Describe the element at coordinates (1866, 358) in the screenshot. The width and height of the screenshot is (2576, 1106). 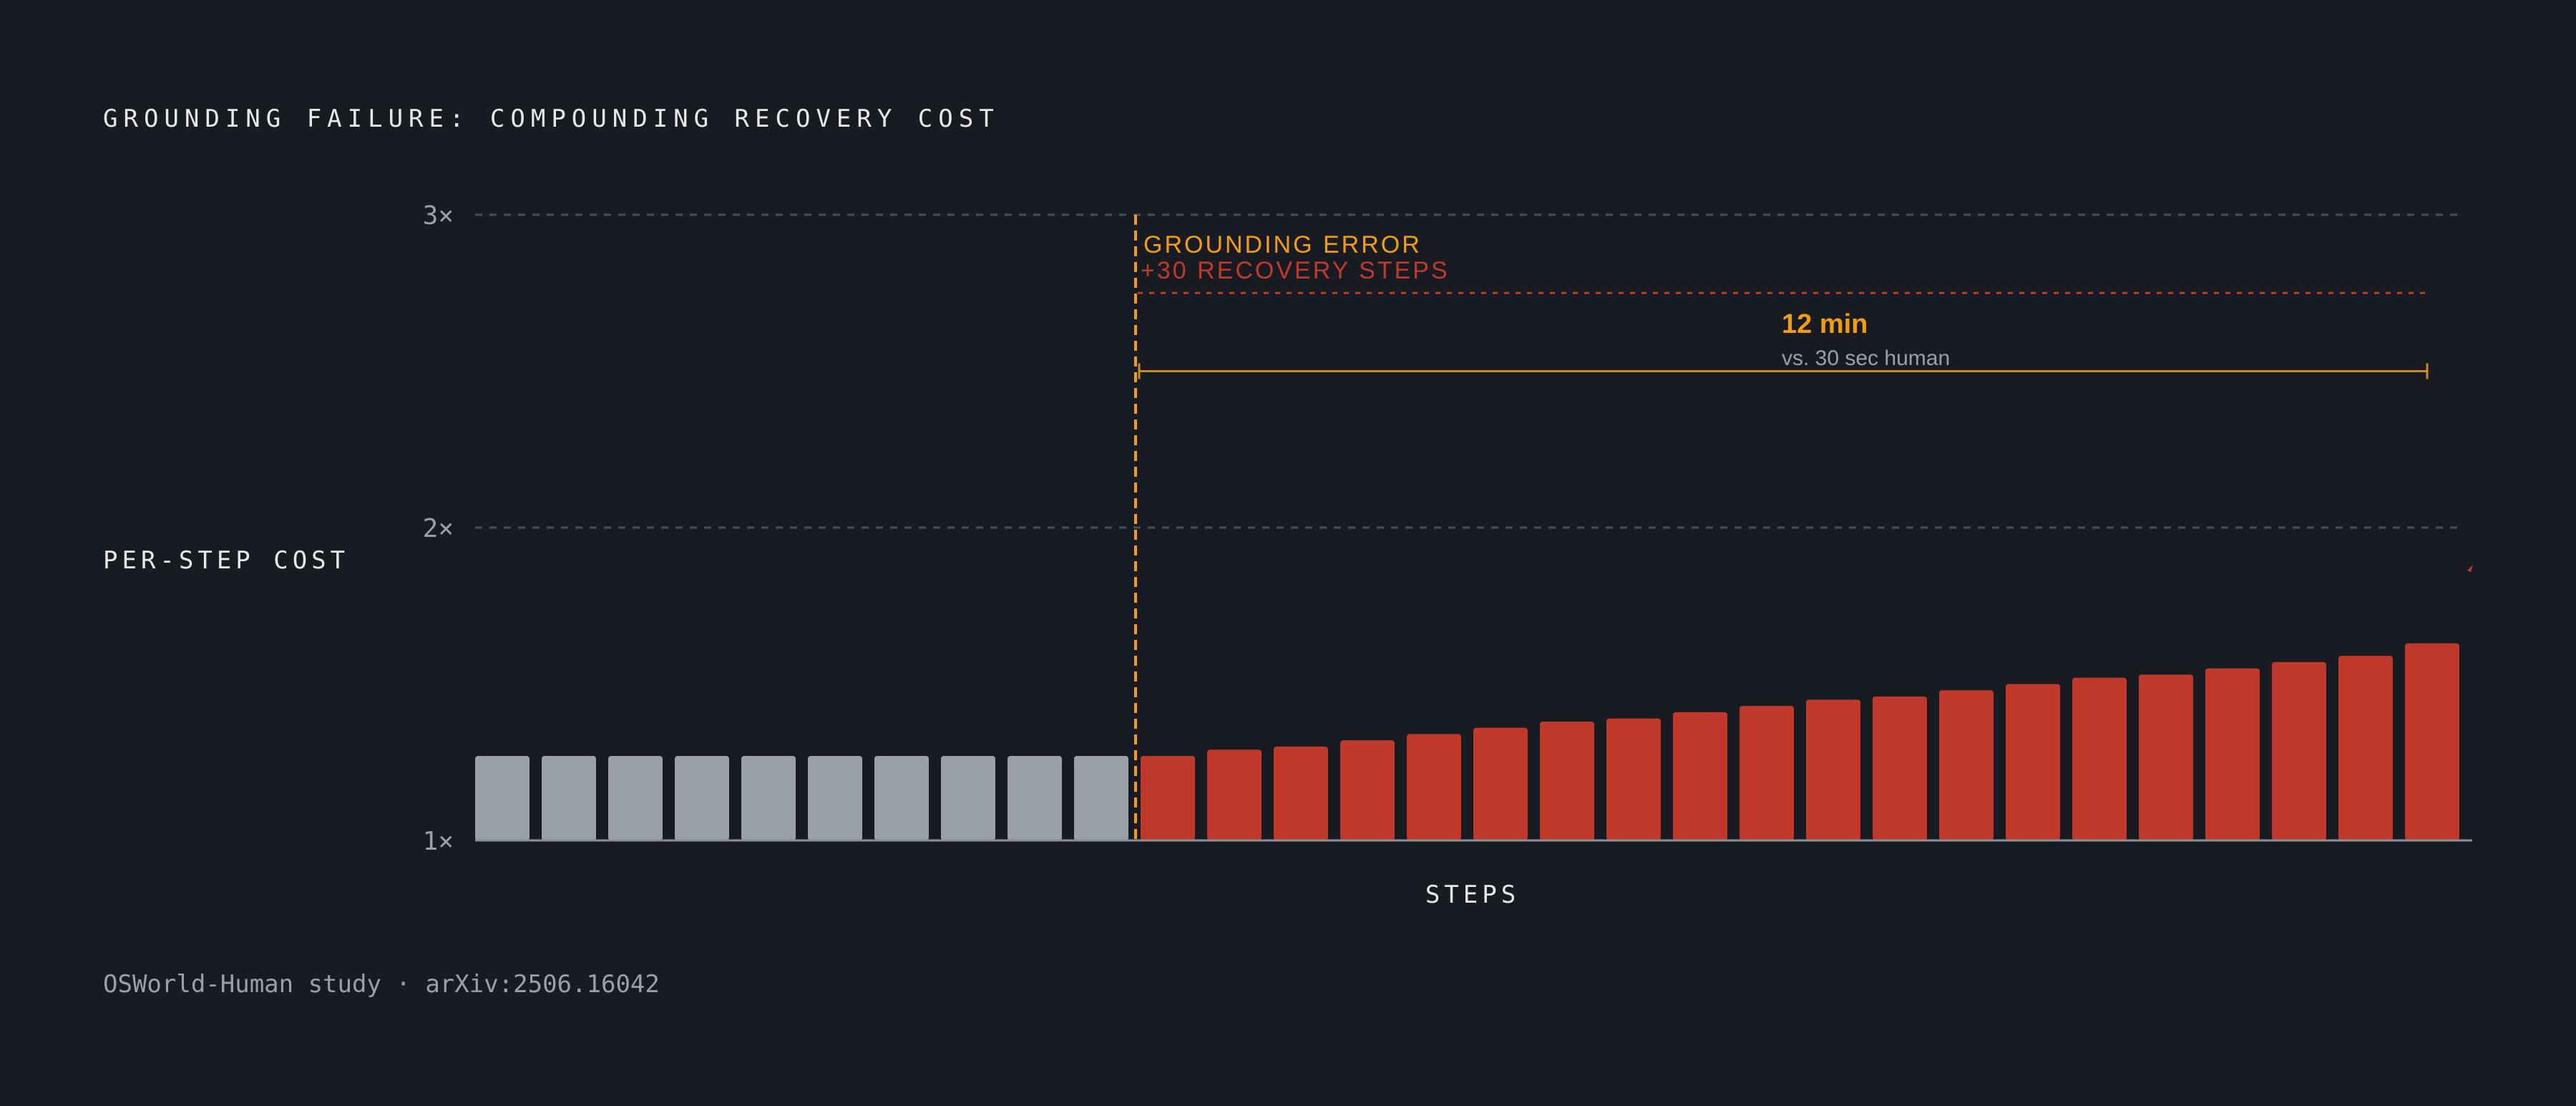
I see `duration-comparison: vs. 30 sec human` at that location.